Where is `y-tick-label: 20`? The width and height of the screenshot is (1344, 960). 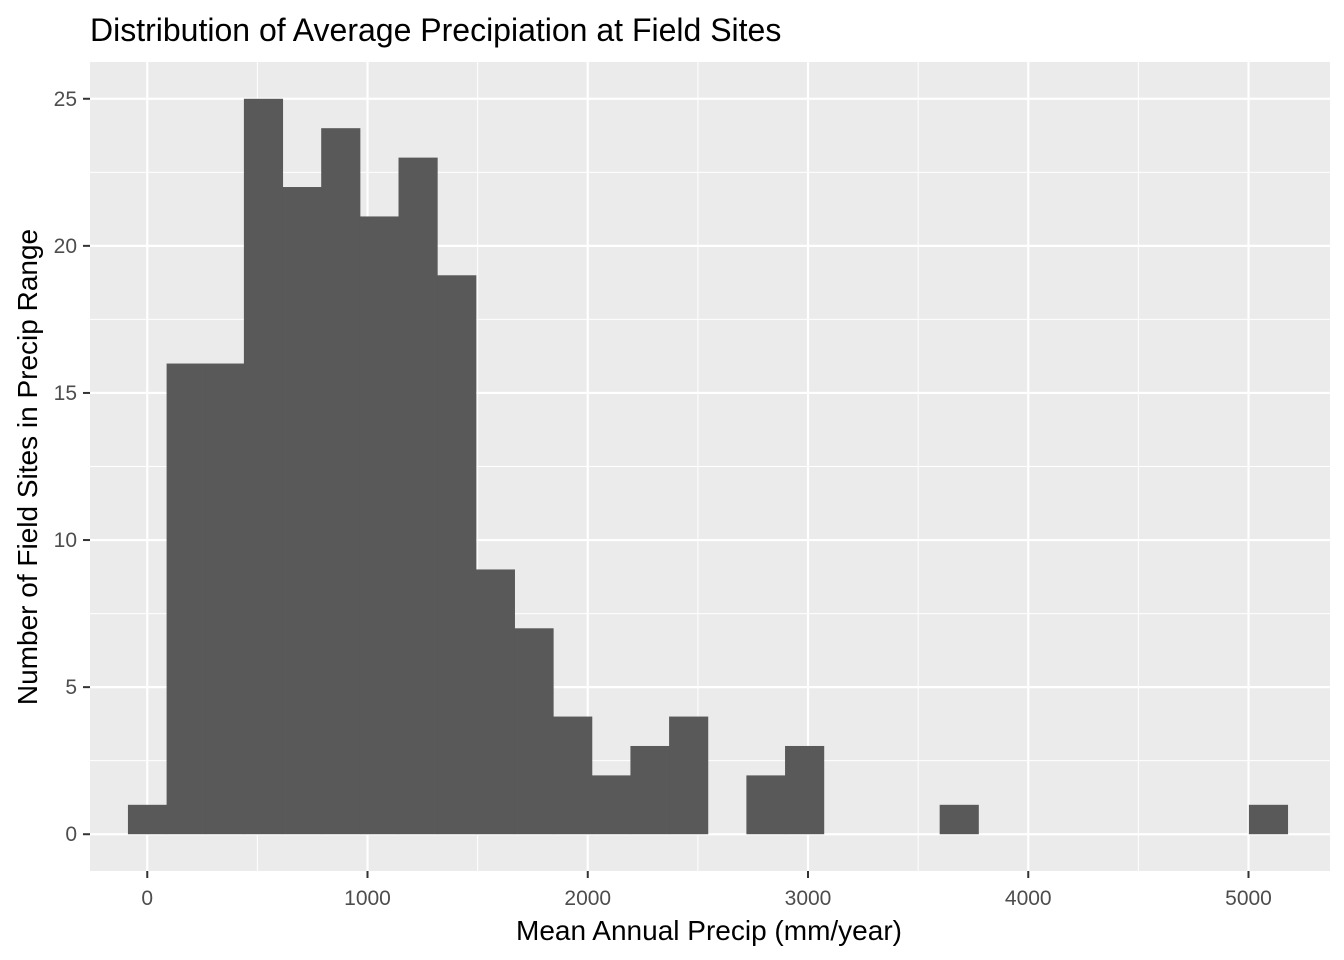
y-tick-label: 20 is located at coordinates (65, 246).